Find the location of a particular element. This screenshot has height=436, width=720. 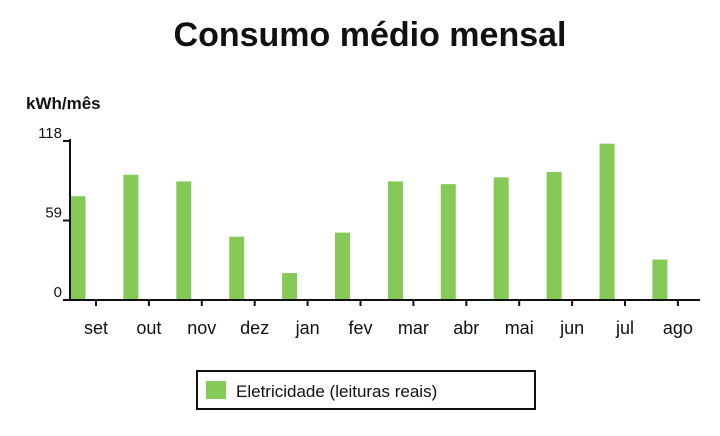

x-tick-label: jul is located at coordinates (624, 328).